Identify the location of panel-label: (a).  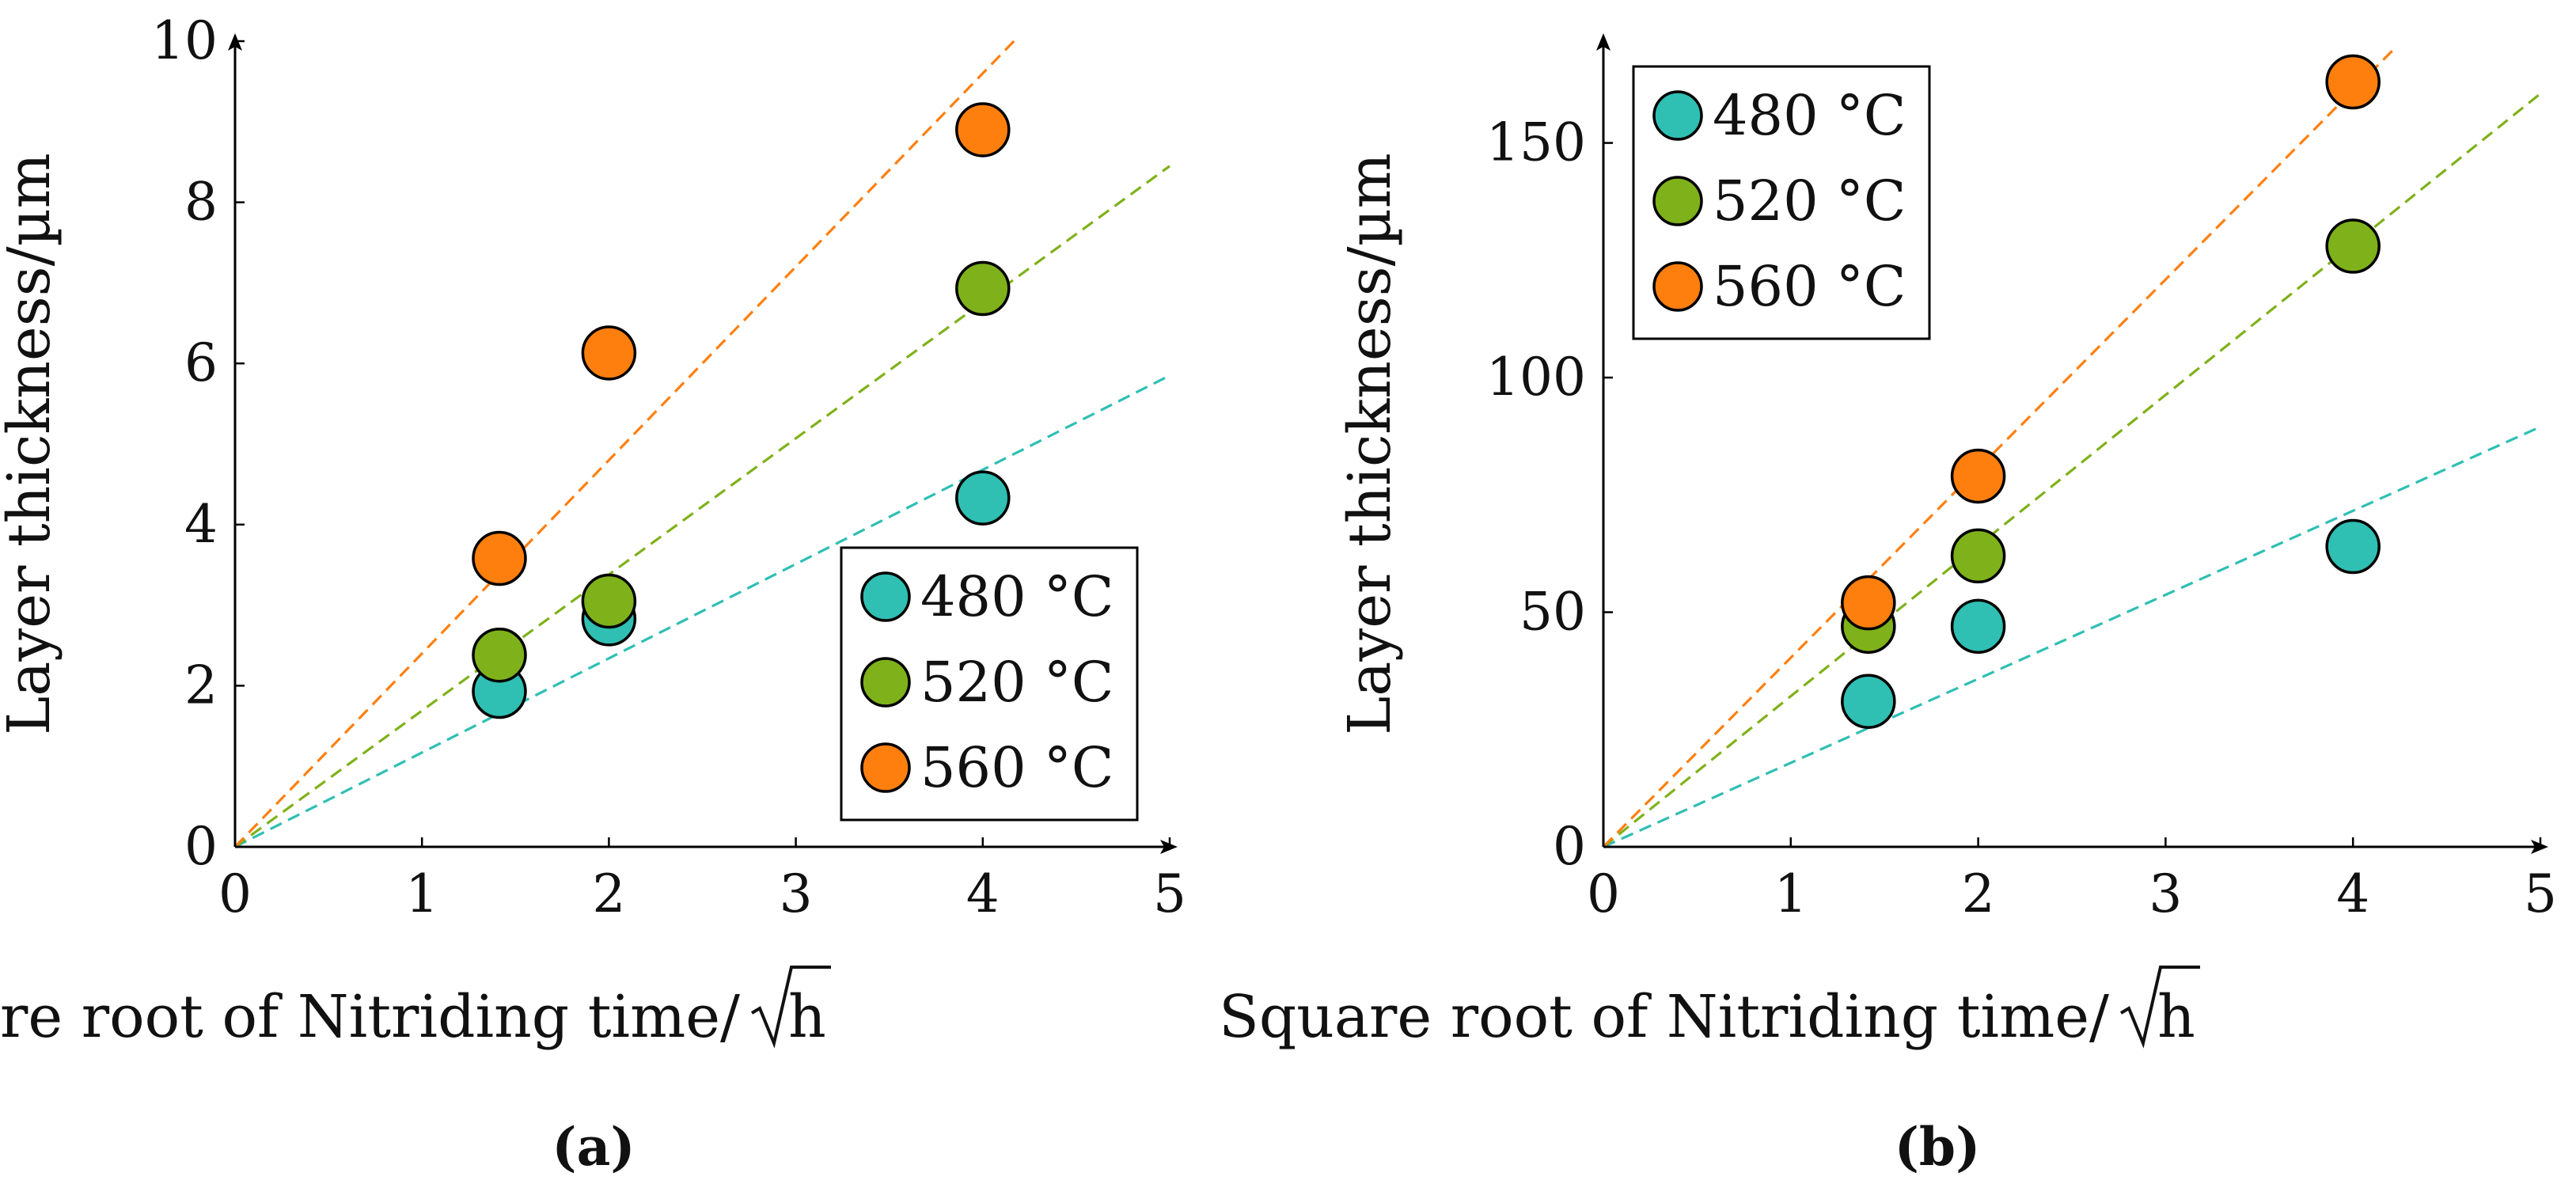
(593, 1147).